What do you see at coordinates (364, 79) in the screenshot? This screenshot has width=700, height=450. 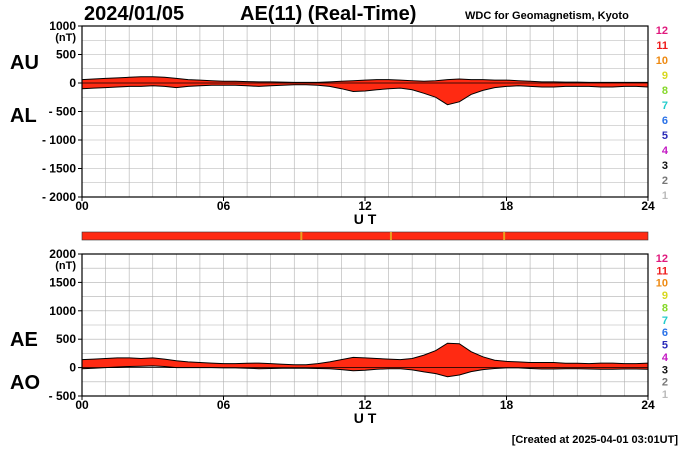 I see `series-line-au` at bounding box center [364, 79].